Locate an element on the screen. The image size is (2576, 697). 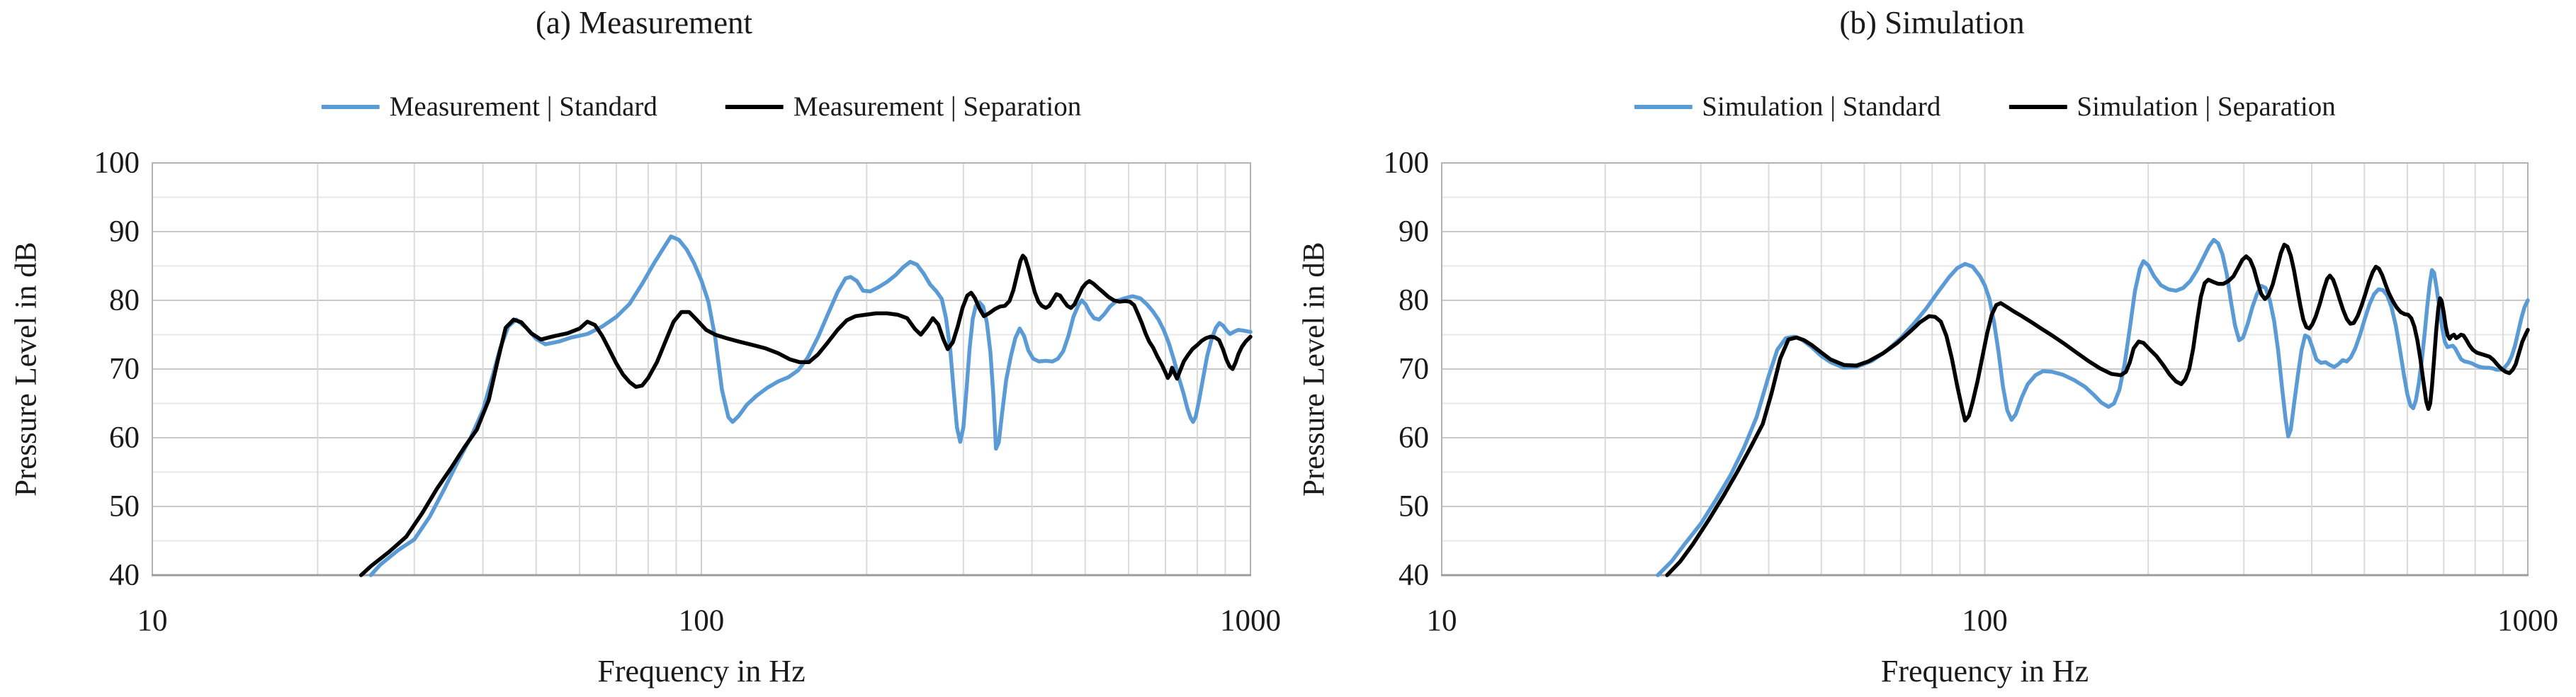
legend-label: Simulation | Separation is located at coordinates (2206, 107).